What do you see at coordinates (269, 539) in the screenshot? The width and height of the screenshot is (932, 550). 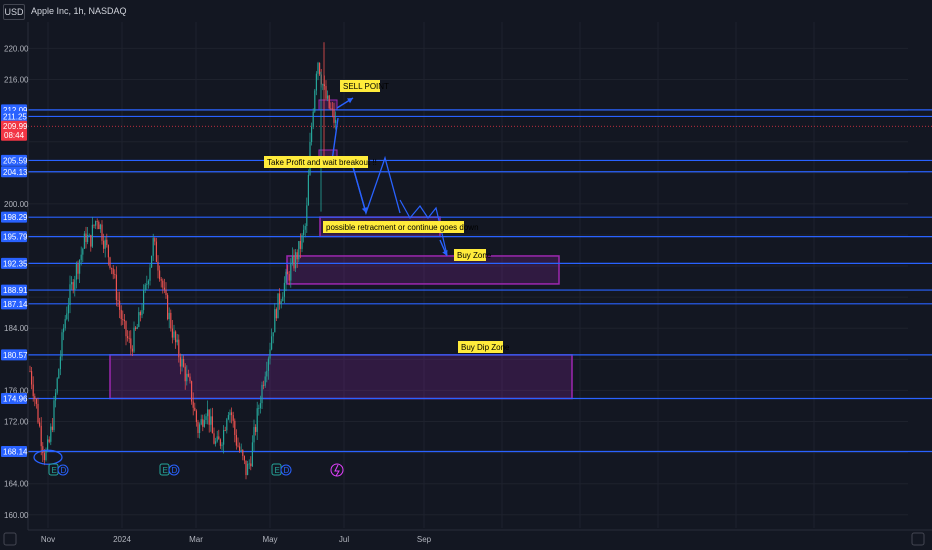 I see `x-tick-label-3: May` at bounding box center [269, 539].